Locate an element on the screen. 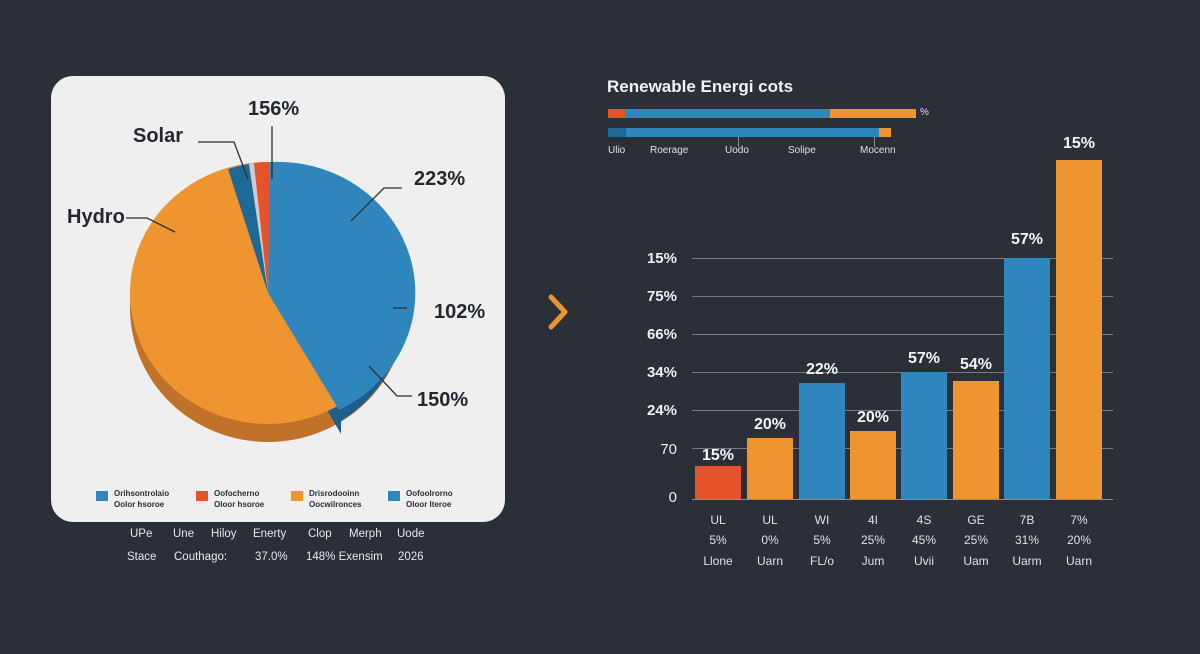  caption-cell: Merph is located at coordinates (365, 534).